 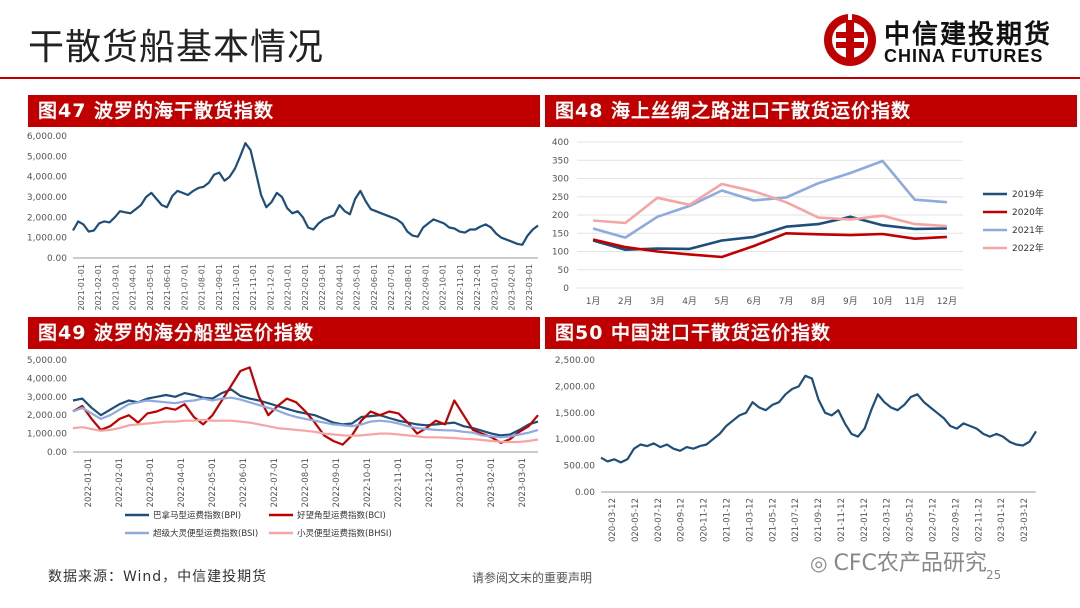 What do you see at coordinates (968, 35) in the screenshot?
I see `logo-cn: 中信建投期货` at bounding box center [968, 35].